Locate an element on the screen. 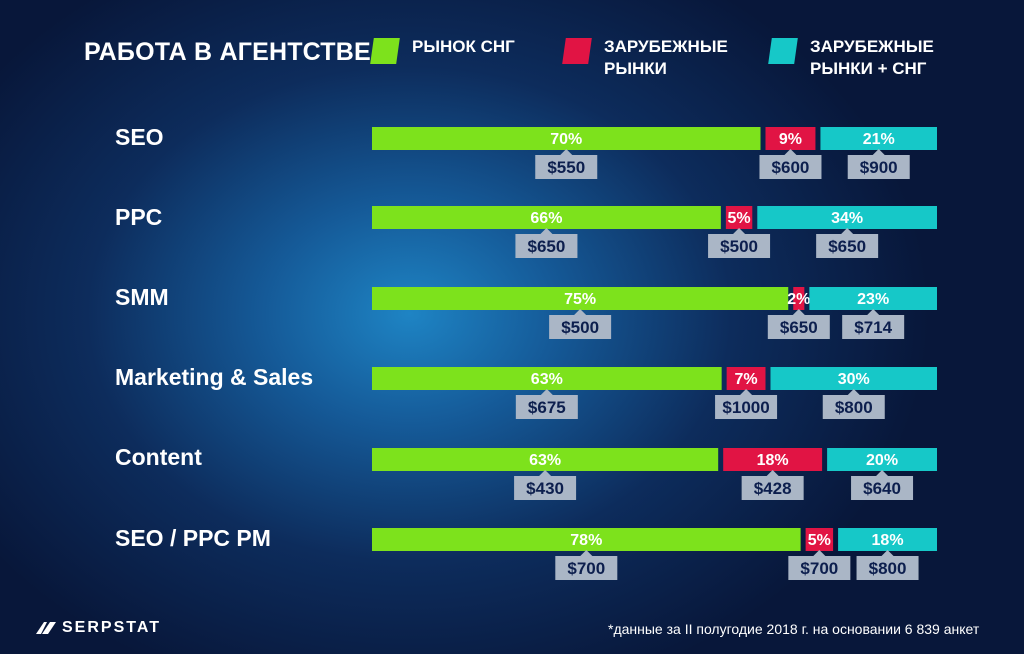  bar-1-cis is located at coordinates (566, 138).